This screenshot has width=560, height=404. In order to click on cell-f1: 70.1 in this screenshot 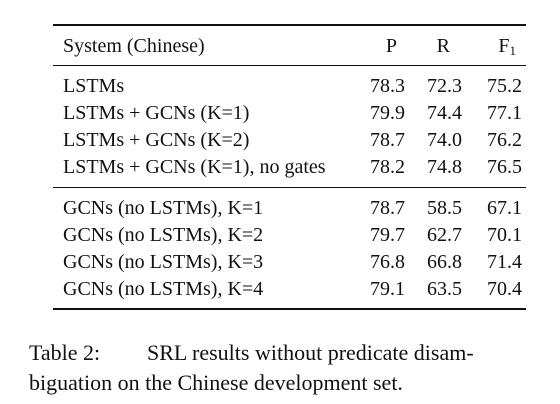, I will do `click(504, 235)`.